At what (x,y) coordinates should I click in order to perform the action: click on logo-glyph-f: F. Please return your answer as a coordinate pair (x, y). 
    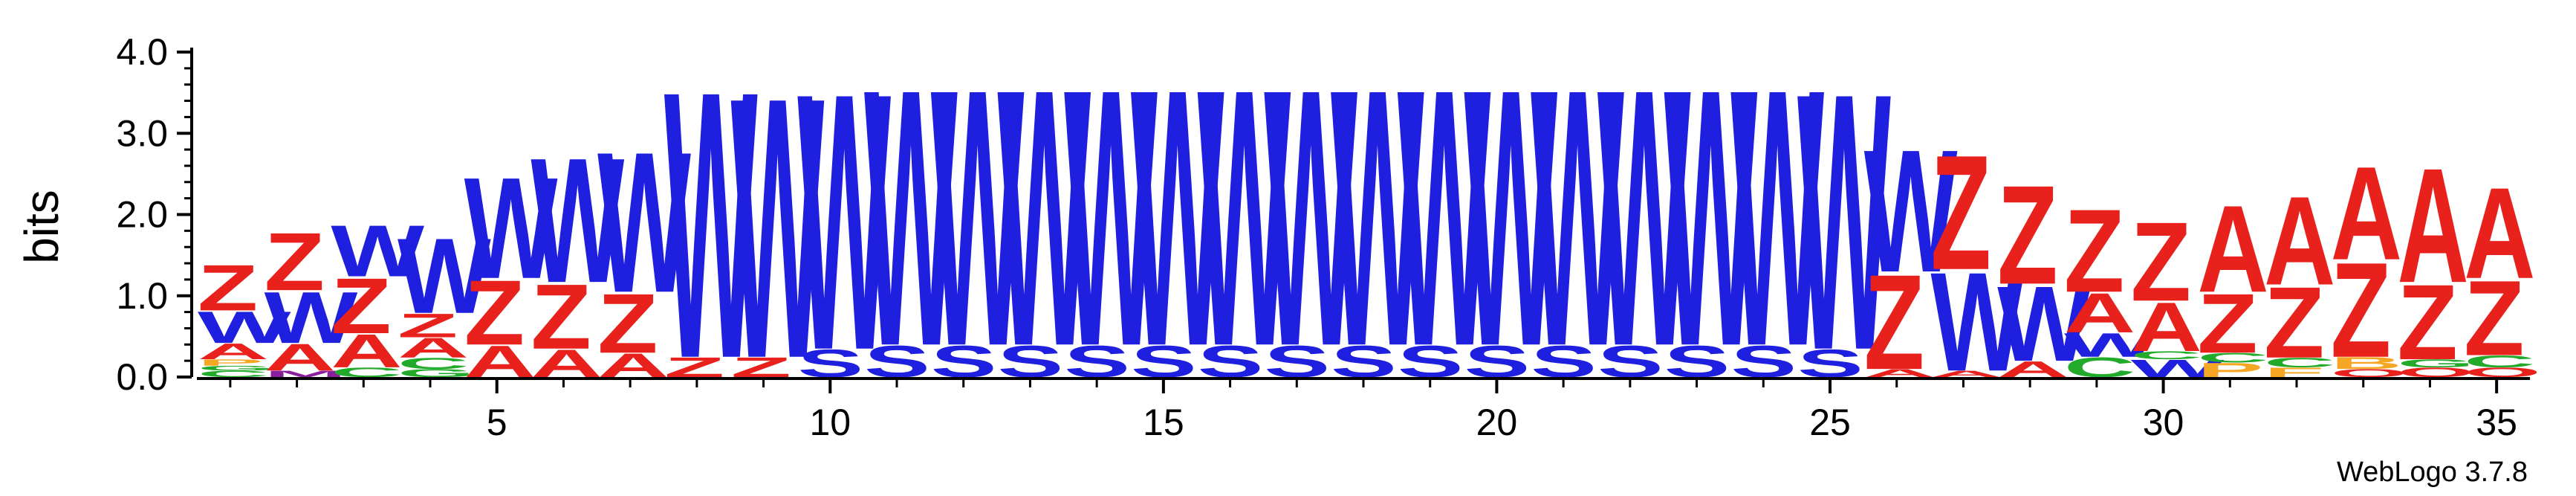
    Looking at the image, I should click on (2294, 372).